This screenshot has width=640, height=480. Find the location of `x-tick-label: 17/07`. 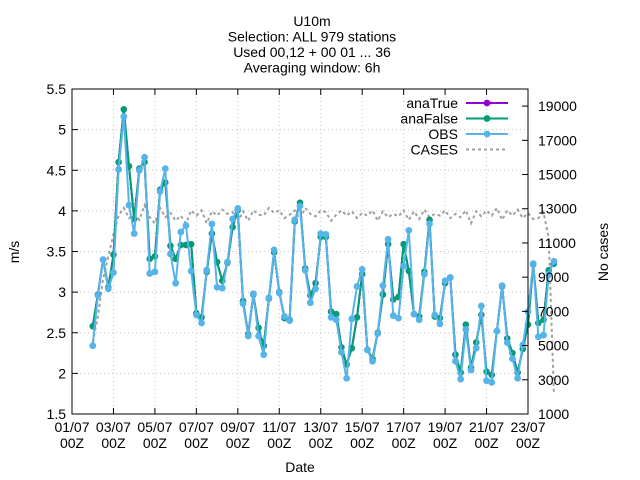

x-tick-label: 17/07 is located at coordinates (403, 427).